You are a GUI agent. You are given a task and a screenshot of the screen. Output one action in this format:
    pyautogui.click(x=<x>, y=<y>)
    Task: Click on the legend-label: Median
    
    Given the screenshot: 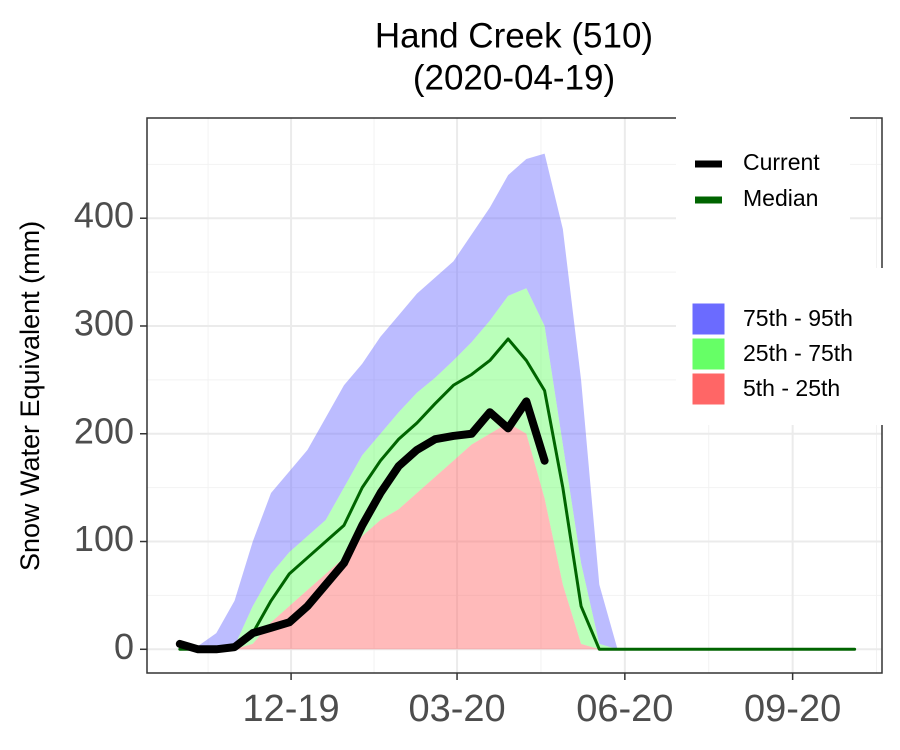 What is the action you would take?
    pyautogui.click(x=780, y=198)
    